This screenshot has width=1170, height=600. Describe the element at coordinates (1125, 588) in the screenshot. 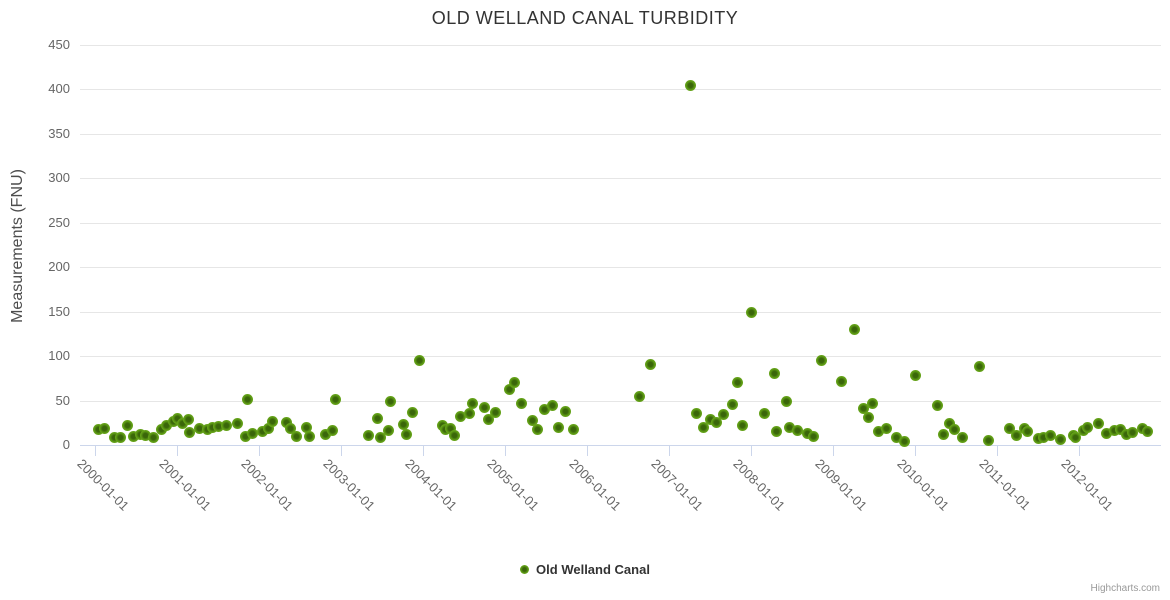

I see `highcharts-credit-link: Highcharts.com` at that location.